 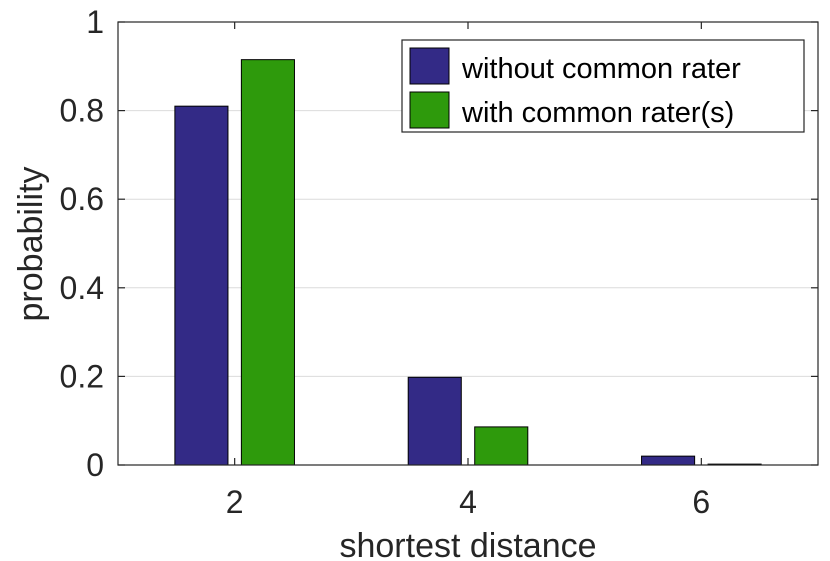 I want to click on legend-swatch-without-common-rater, so click(x=429, y=66).